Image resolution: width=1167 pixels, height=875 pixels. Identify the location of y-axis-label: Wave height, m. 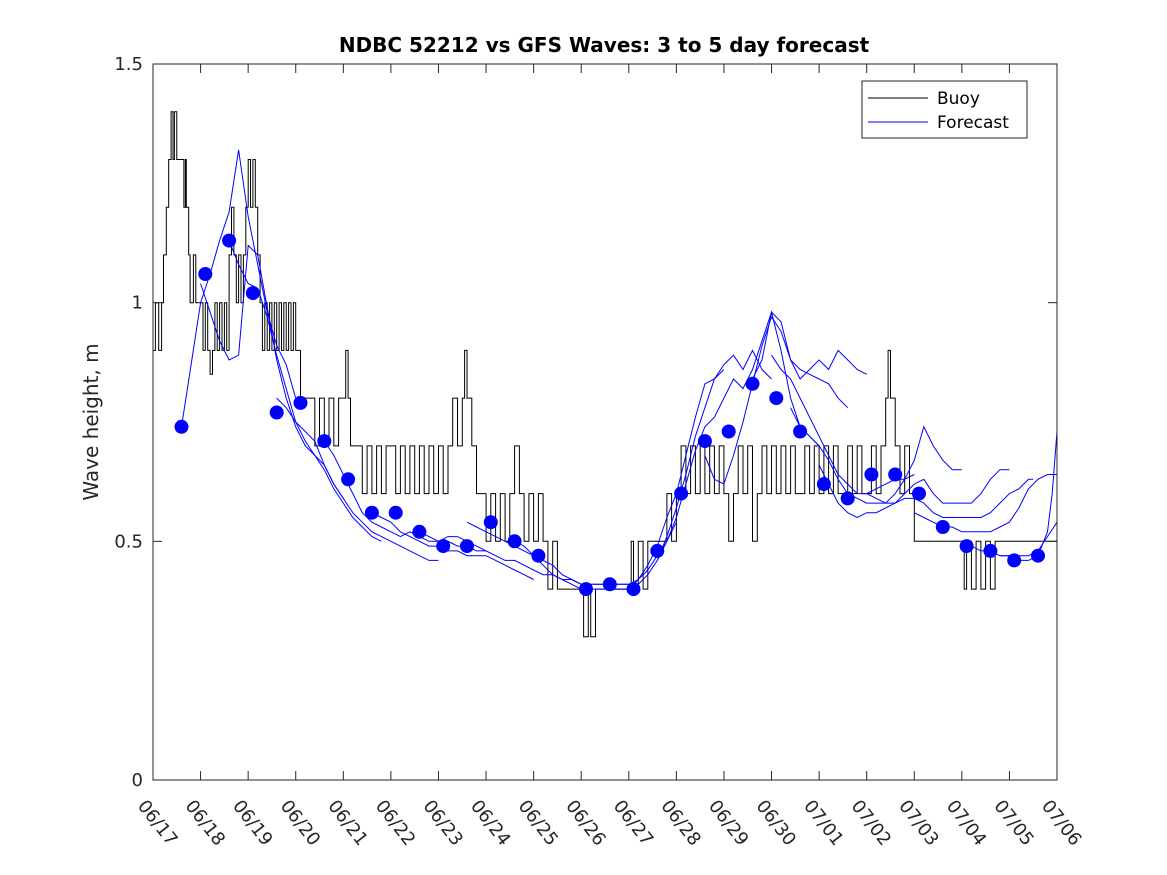
(91, 421).